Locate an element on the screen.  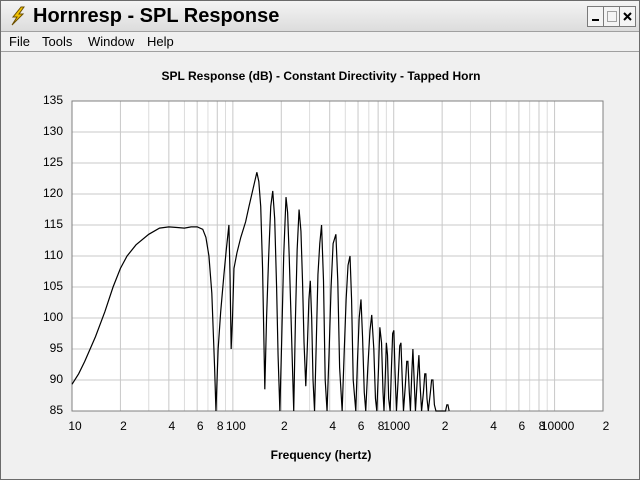
y-tick-label: 135 is located at coordinates (53, 100).